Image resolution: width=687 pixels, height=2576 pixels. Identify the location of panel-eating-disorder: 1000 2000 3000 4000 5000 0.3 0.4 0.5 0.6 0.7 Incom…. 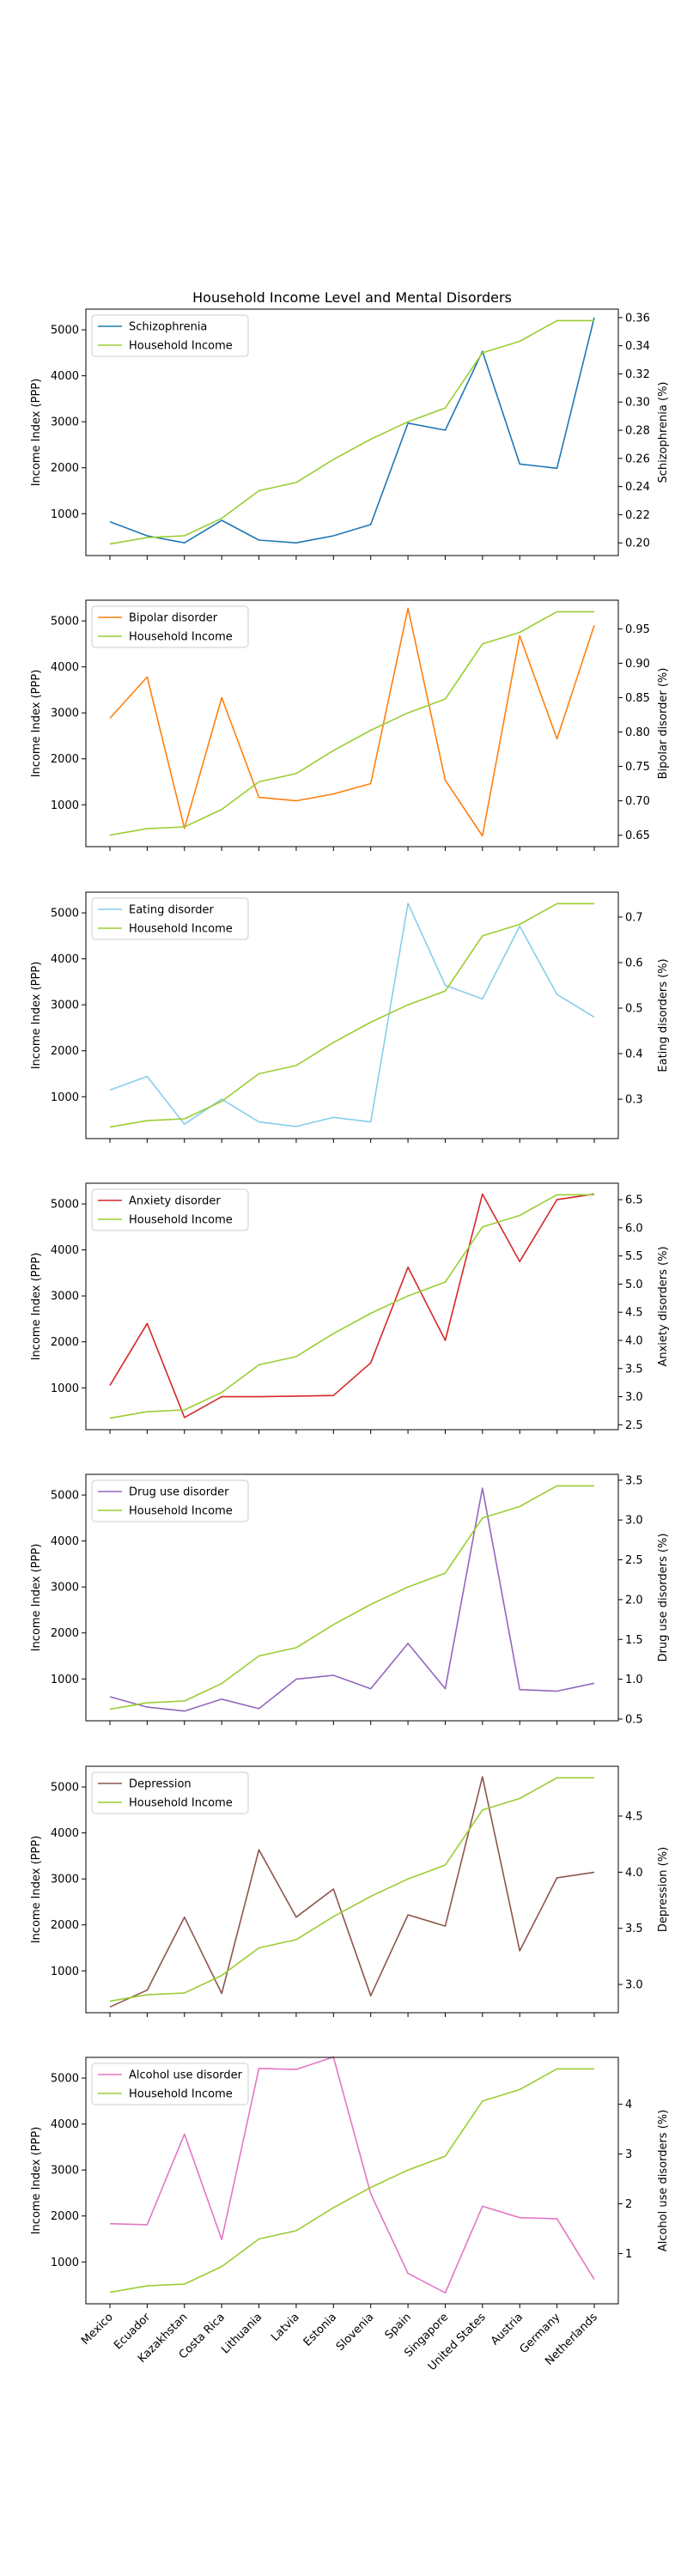
(350, 1017).